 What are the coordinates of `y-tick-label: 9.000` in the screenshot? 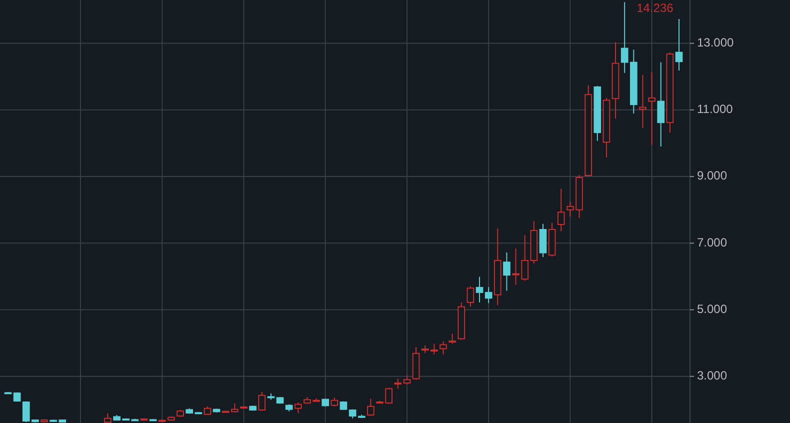 It's located at (712, 175).